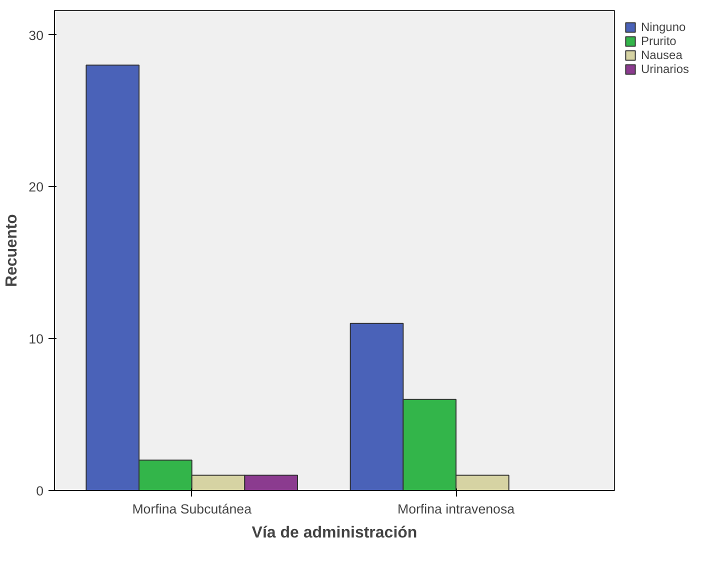  What do you see at coordinates (456, 509) in the screenshot?
I see `x-tick-label: Morfina intravenosa` at bounding box center [456, 509].